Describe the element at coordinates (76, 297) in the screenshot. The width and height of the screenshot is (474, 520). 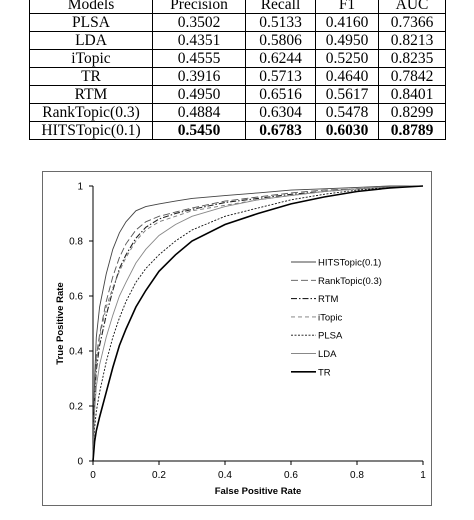
I see `y-tick-label: 0.6` at that location.